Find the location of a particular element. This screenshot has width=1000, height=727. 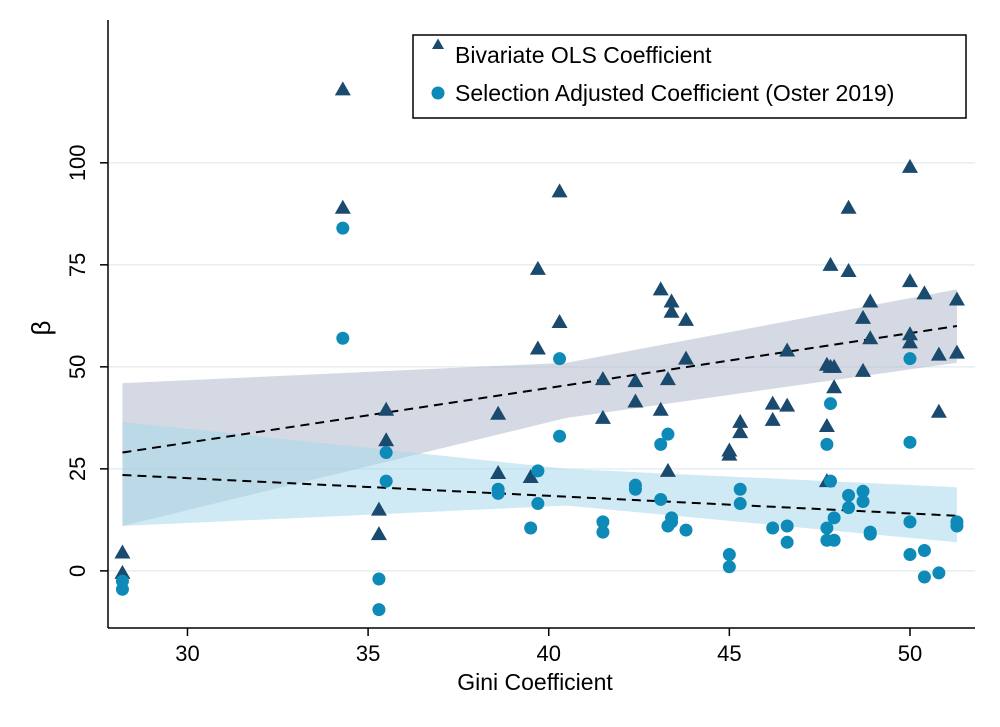

x-tick-label-40: 40 is located at coordinates (548, 653).